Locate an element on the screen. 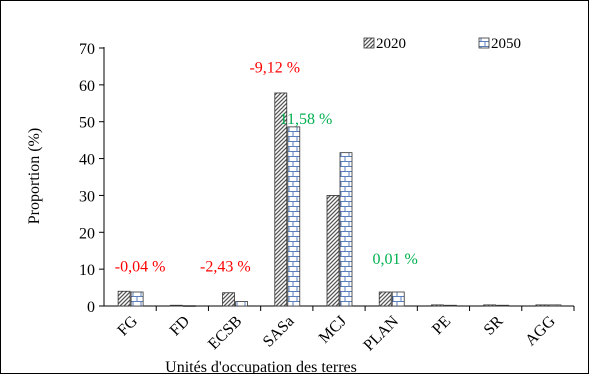  y-tick-label: 30 is located at coordinates (87, 196).